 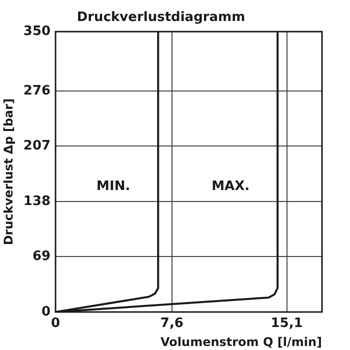 I want to click on y-tick-label: 138, so click(x=37, y=201).